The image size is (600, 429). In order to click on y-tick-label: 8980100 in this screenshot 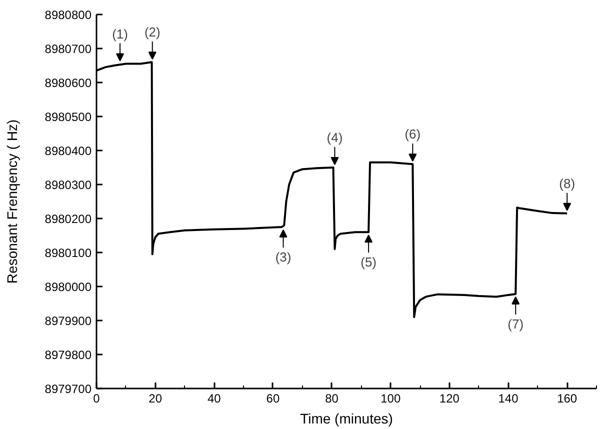, I will do `click(68, 253)`.